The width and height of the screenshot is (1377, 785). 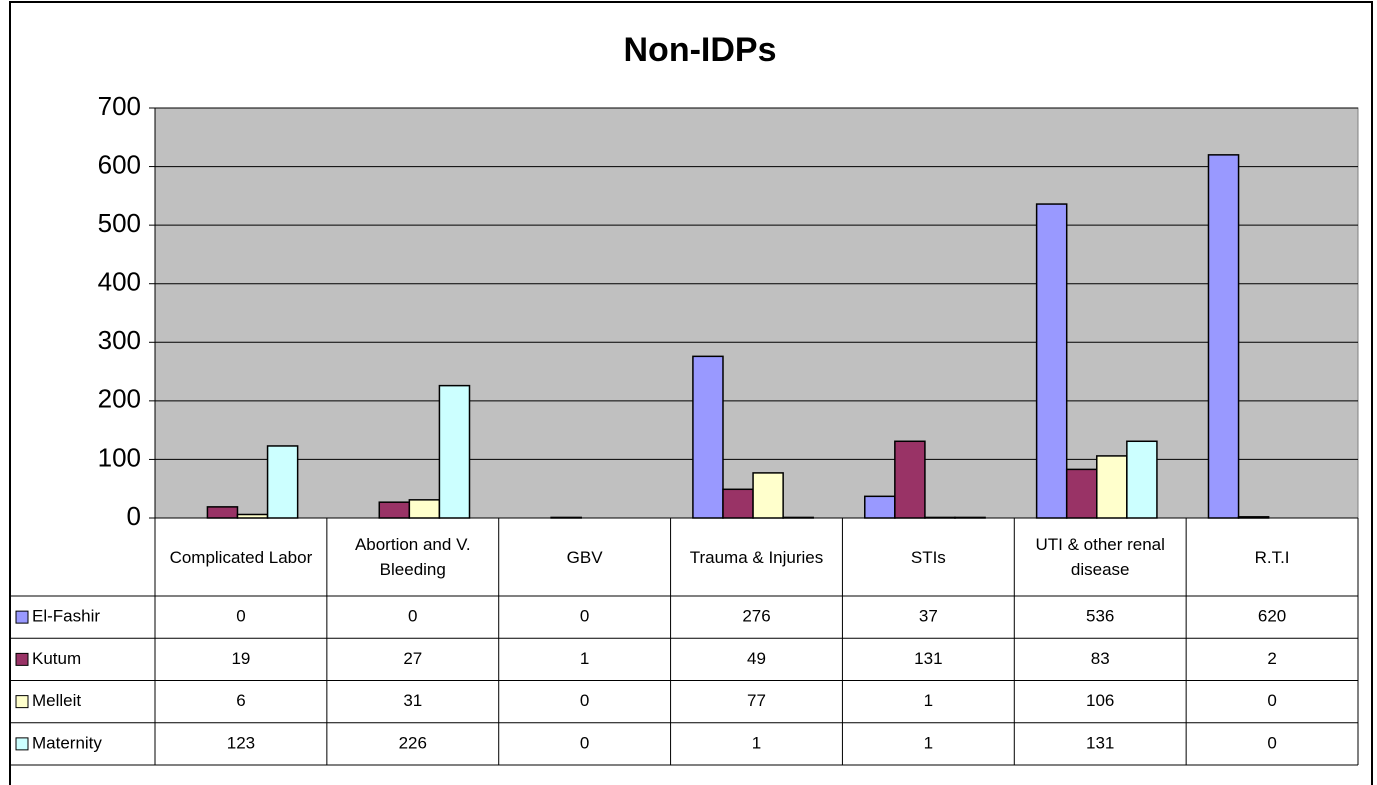 What do you see at coordinates (412, 700) in the screenshot?
I see `table-value: 31` at bounding box center [412, 700].